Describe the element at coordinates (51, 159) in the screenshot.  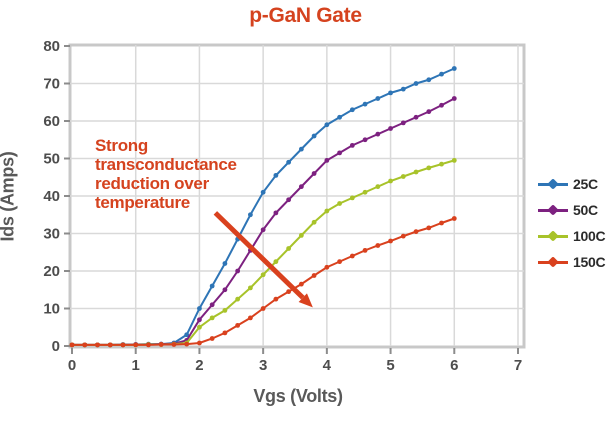
I see `y-tick-label: 50` at that location.